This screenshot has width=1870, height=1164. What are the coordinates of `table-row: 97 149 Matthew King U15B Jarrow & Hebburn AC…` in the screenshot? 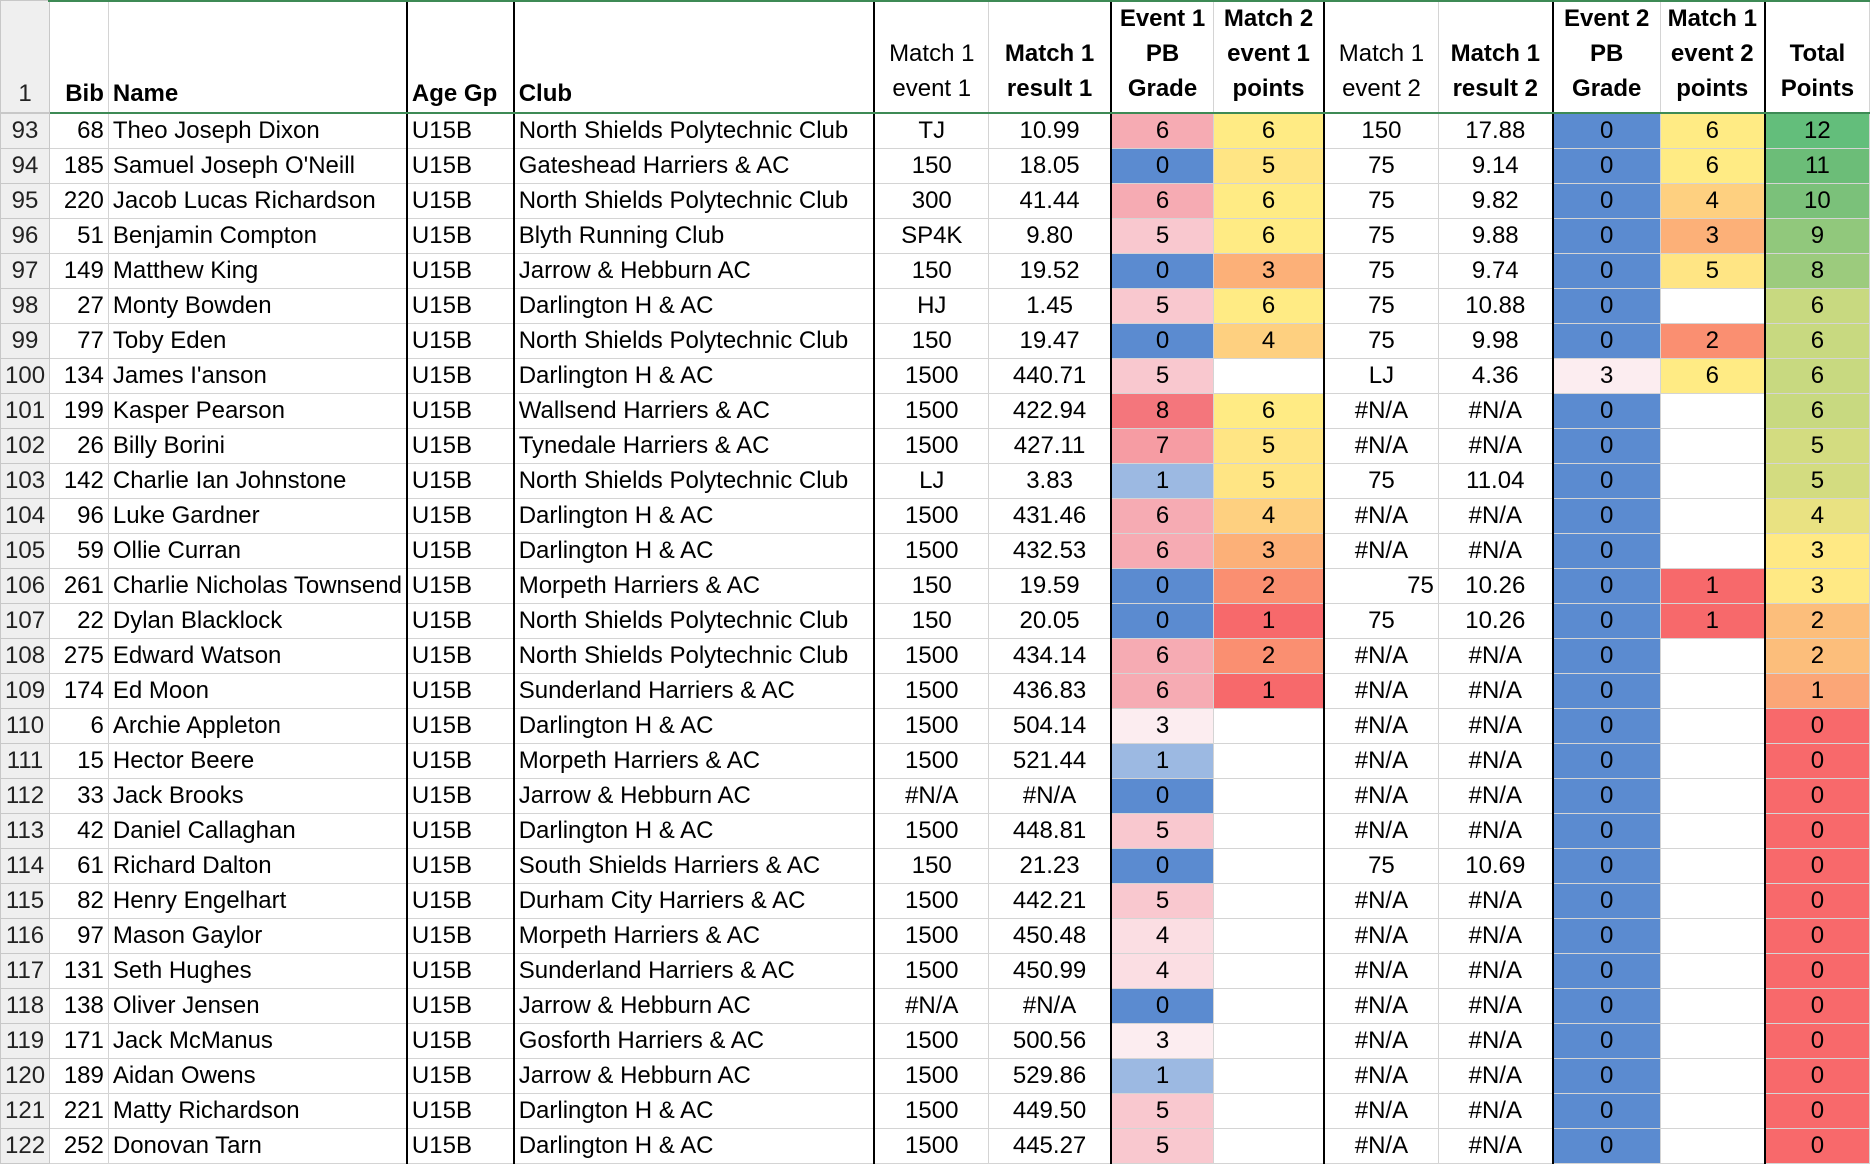 It's located at (935, 271).